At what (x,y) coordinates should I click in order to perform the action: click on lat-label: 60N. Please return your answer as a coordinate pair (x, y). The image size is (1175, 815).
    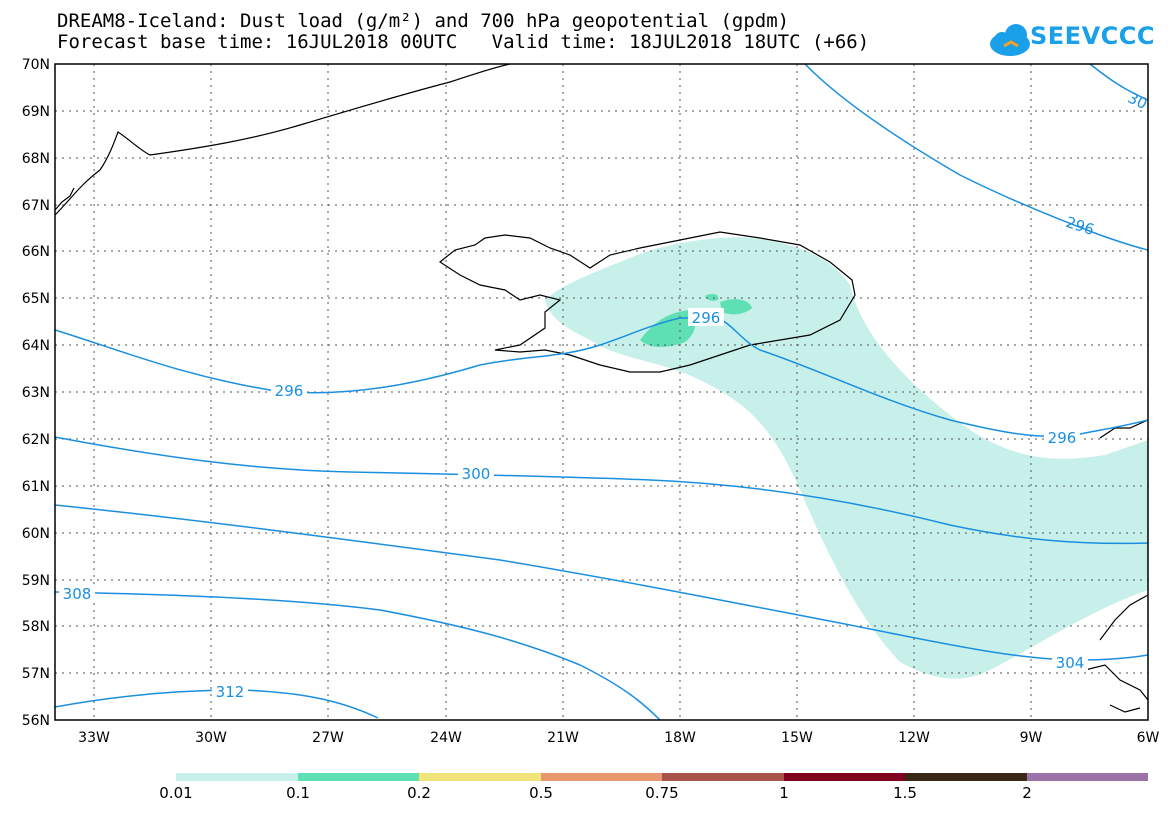
    Looking at the image, I should click on (36, 534).